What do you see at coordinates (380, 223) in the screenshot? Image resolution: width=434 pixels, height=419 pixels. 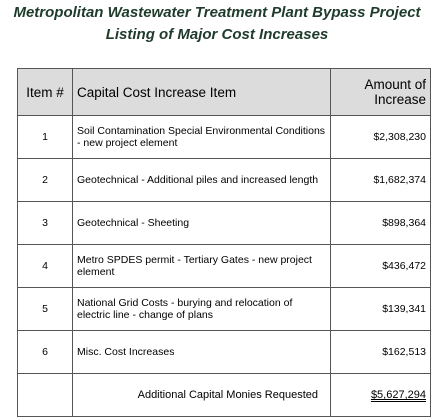 I see `amount: $898,364` at bounding box center [380, 223].